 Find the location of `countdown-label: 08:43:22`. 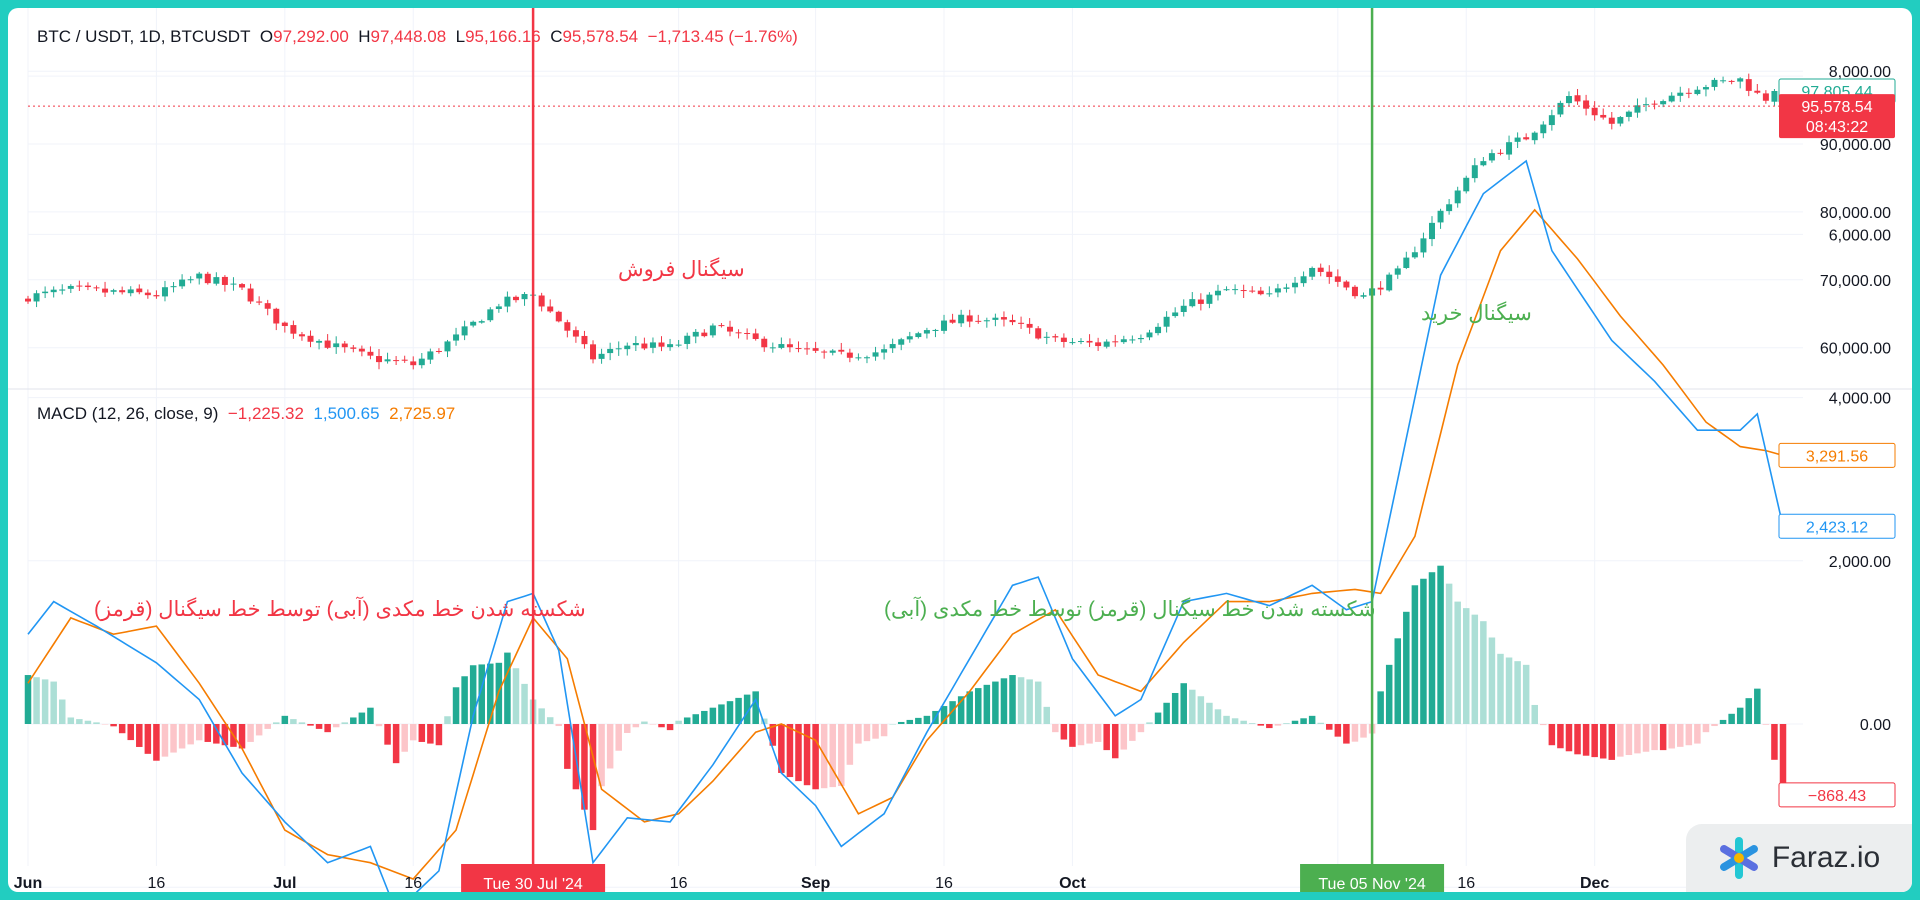

countdown-label: 08:43:22 is located at coordinates (1837, 127).